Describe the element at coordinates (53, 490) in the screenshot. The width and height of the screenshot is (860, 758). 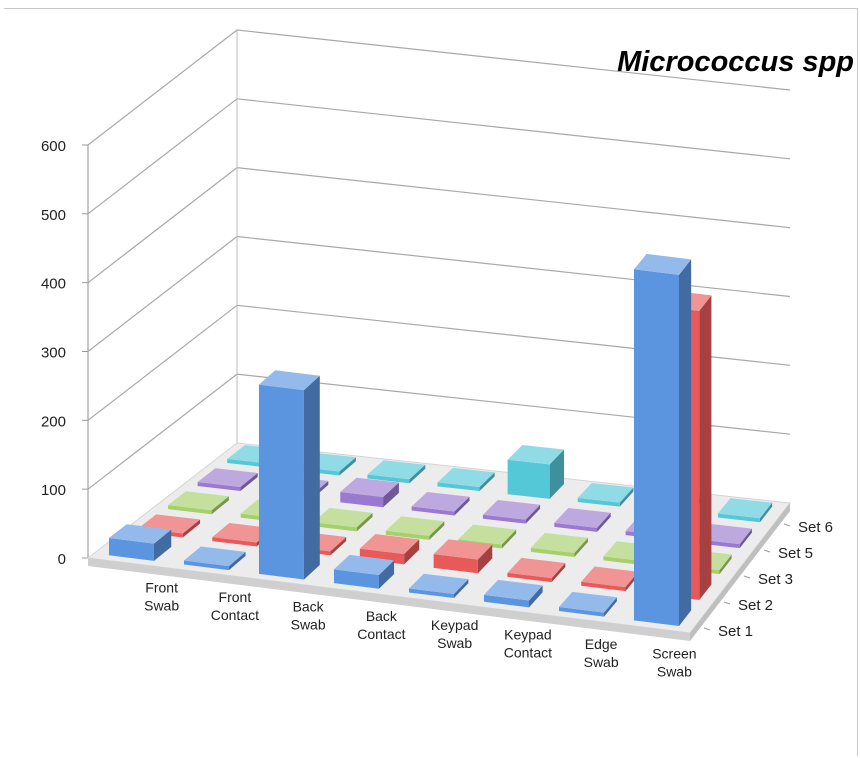
I see `y-tick-label: 100` at that location.